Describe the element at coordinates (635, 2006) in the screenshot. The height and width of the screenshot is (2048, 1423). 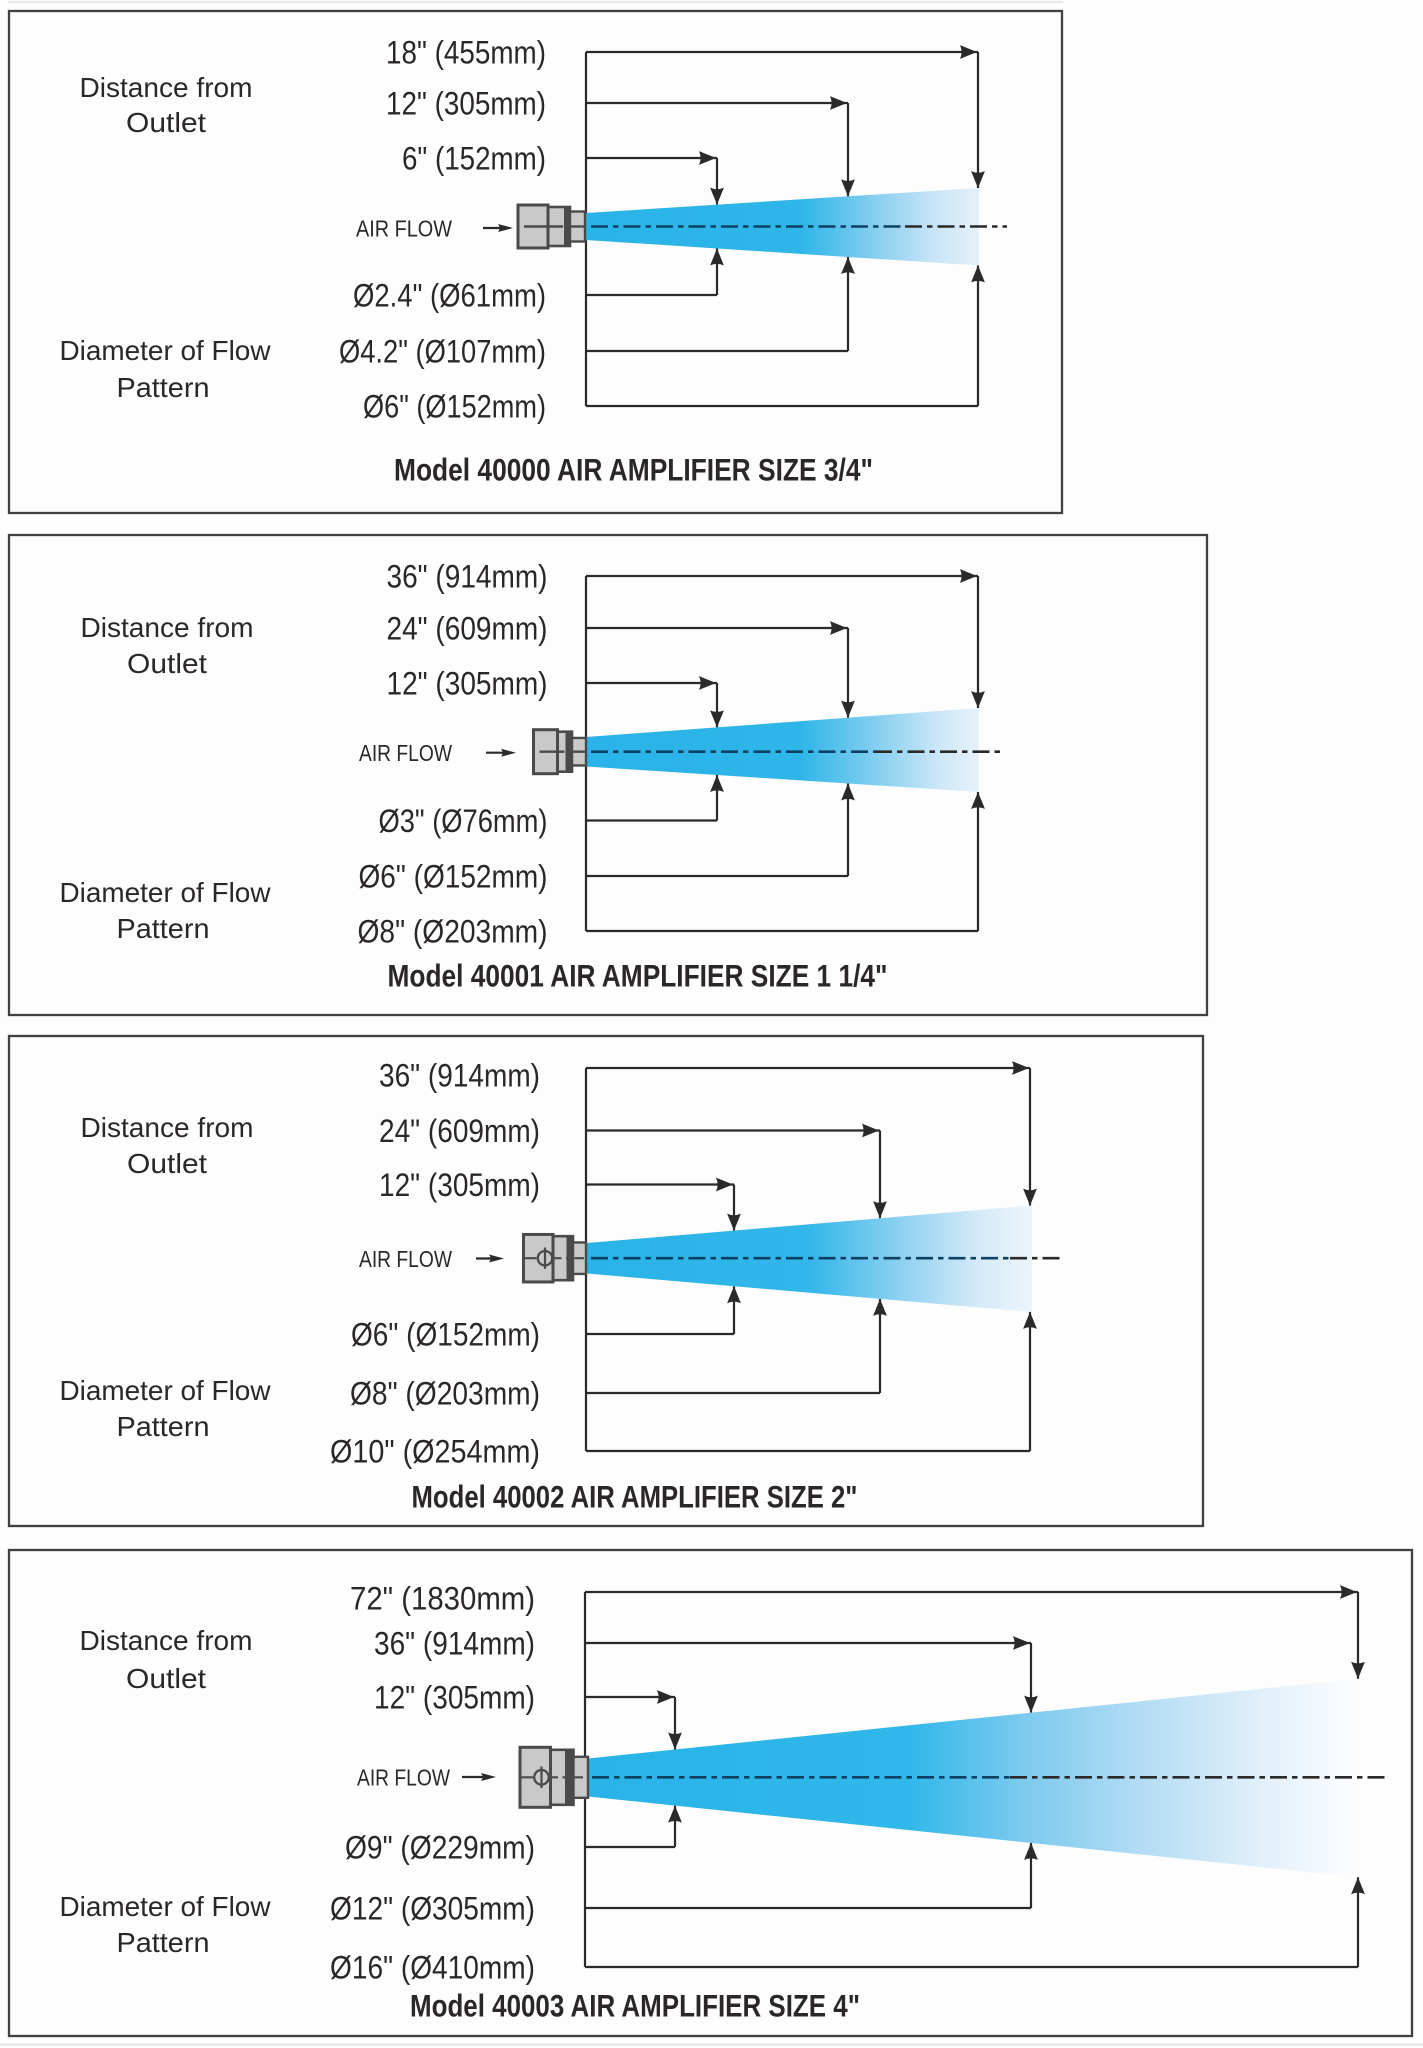
I see `svg-text:Model 40003 AIR AMPLIFIER SIZE: Model 40003 AIR AMPLIFIER SIZE 4"` at that location.